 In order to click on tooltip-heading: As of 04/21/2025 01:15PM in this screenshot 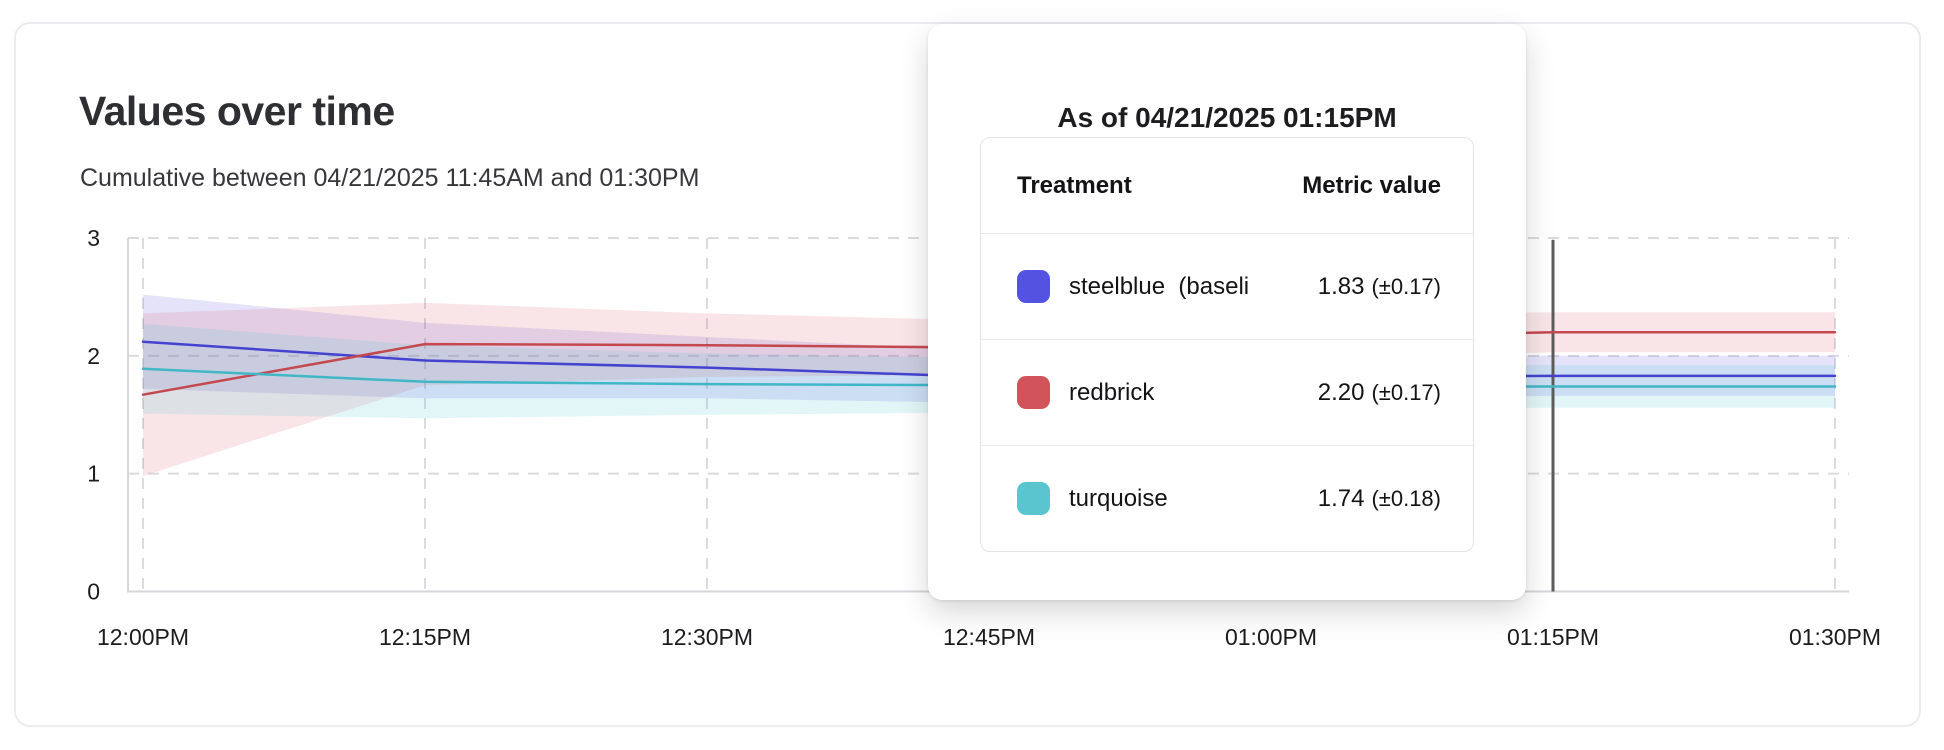, I will do `click(1227, 117)`.